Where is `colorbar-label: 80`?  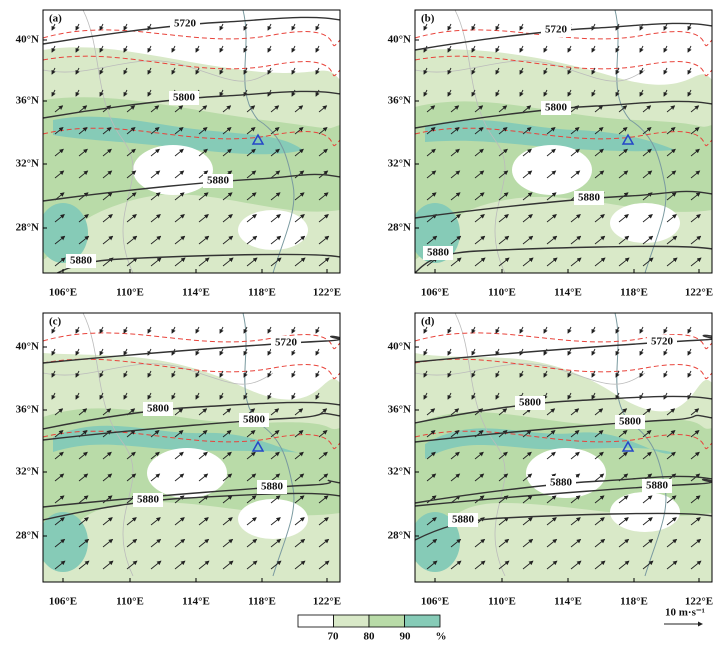
colorbar-label: 80 is located at coordinates (370, 637).